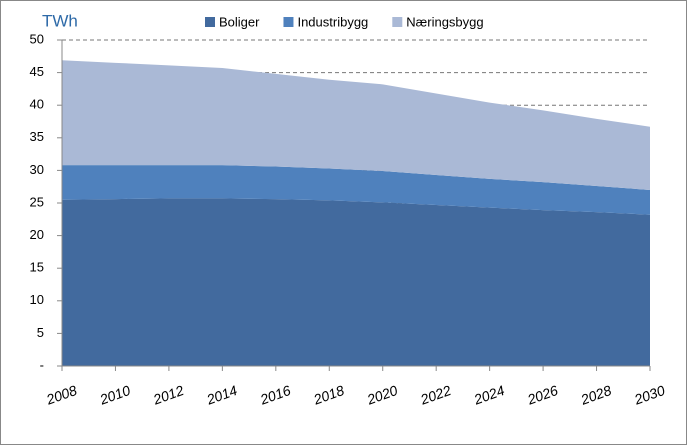 This screenshot has width=687, height=445. I want to click on y-tick-label: 10, so click(37, 299).